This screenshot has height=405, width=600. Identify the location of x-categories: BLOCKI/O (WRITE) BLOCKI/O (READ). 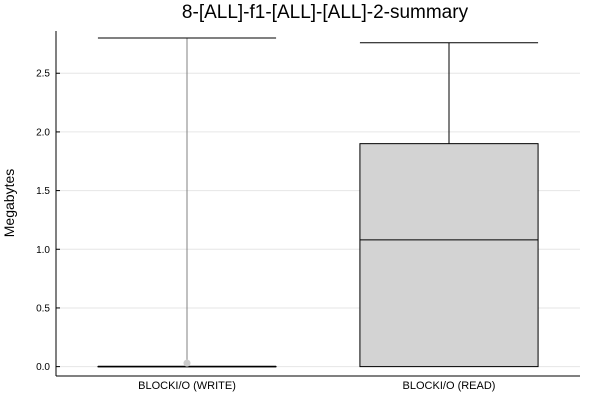
(316, 386).